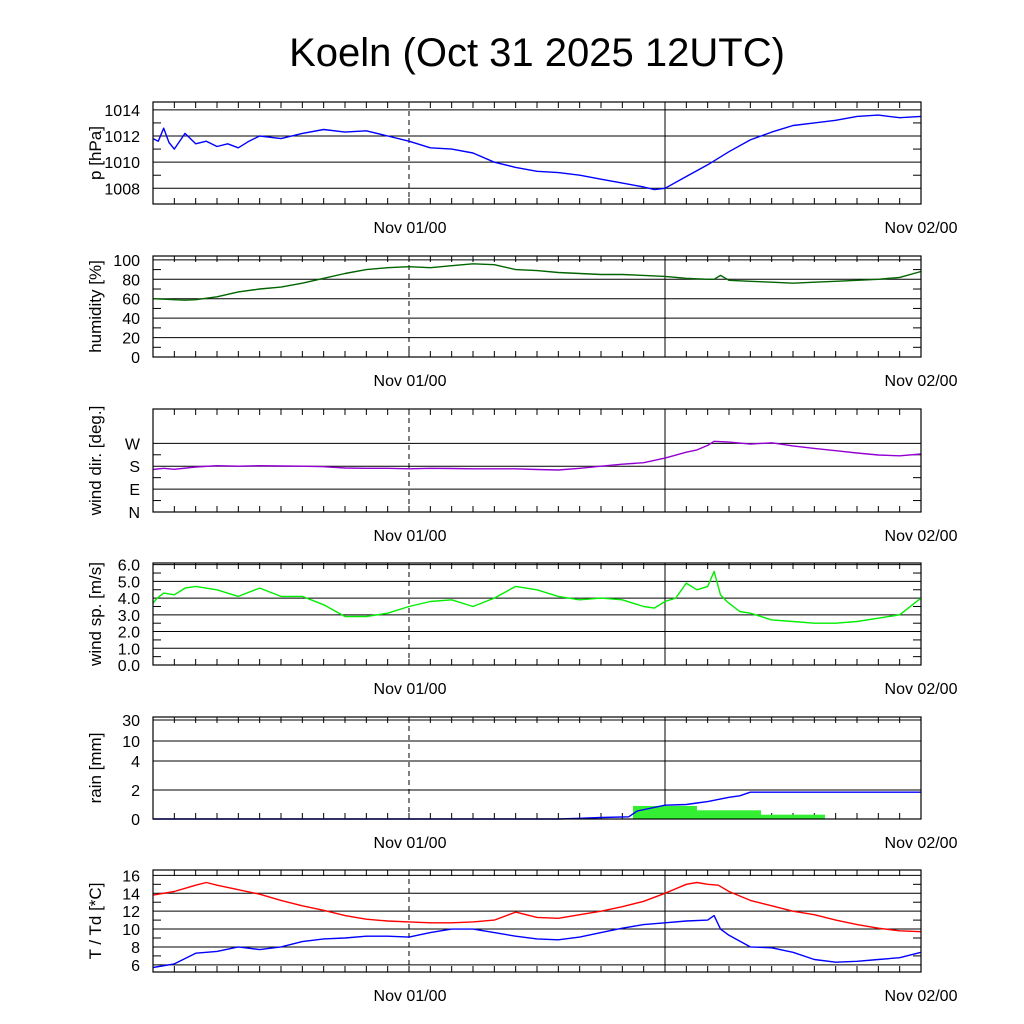 The width and height of the screenshot is (1024, 1024). Describe the element at coordinates (95, 921) in the screenshot. I see `y-axis-label: T / Td [*C]` at that location.